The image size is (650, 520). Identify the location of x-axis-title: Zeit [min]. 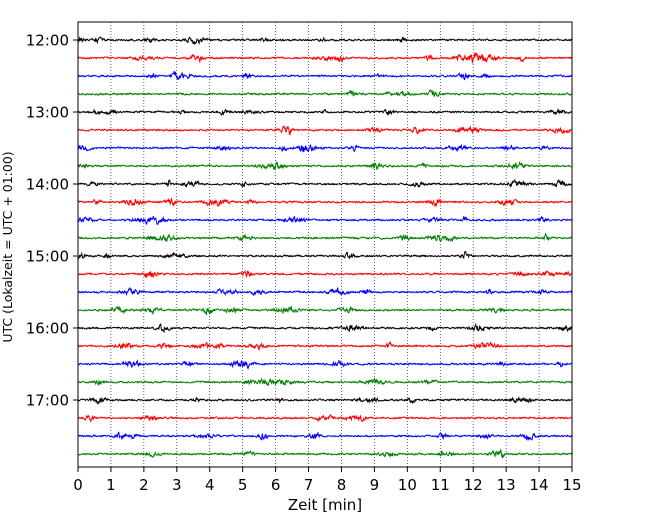
(325, 505).